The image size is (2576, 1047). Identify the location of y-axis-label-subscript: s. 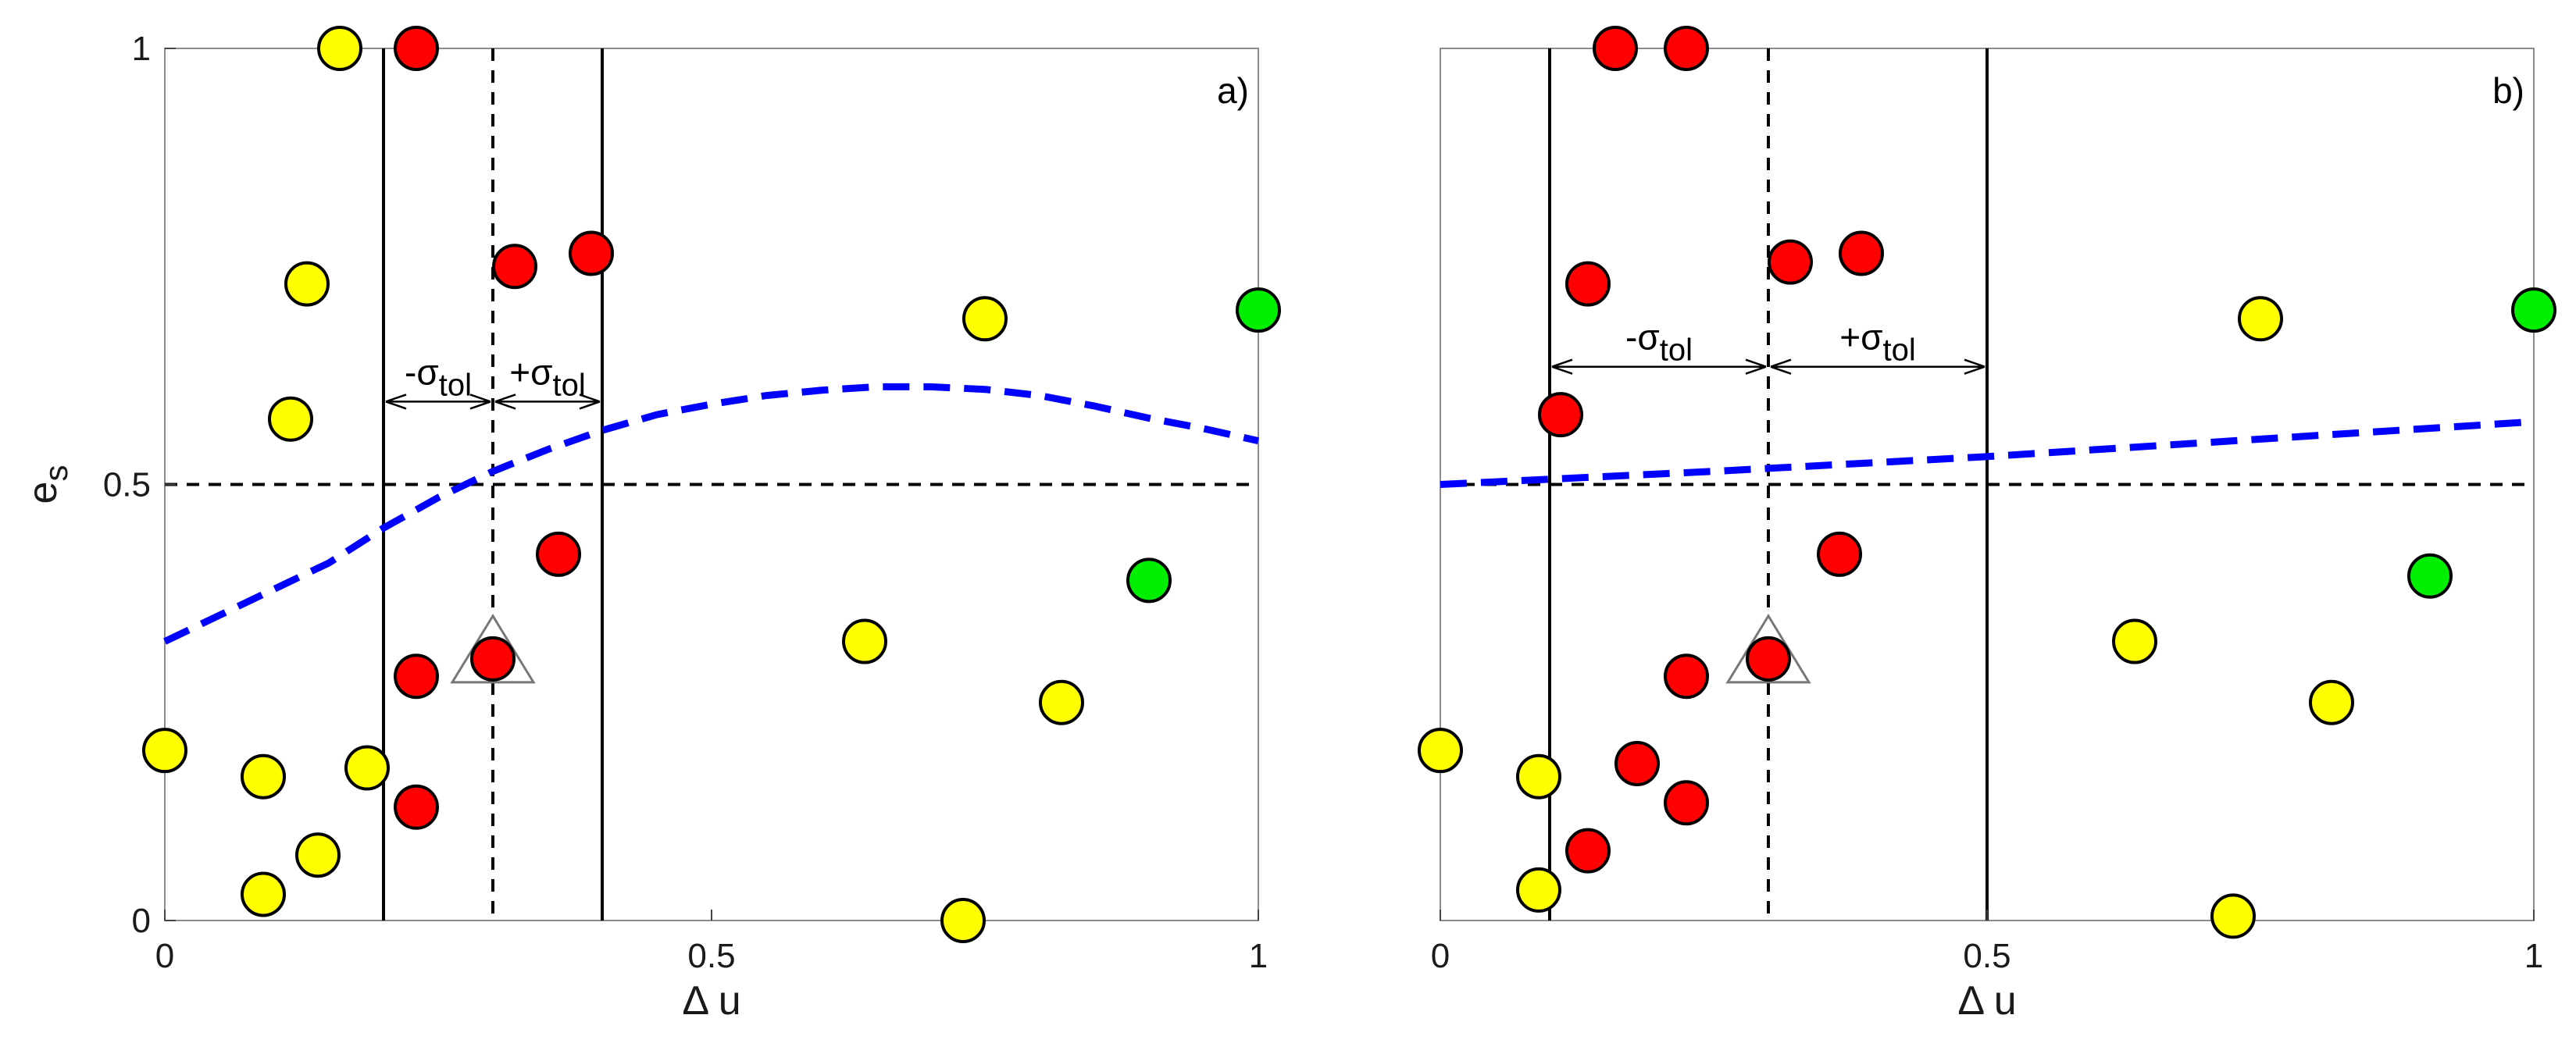
(55, 474).